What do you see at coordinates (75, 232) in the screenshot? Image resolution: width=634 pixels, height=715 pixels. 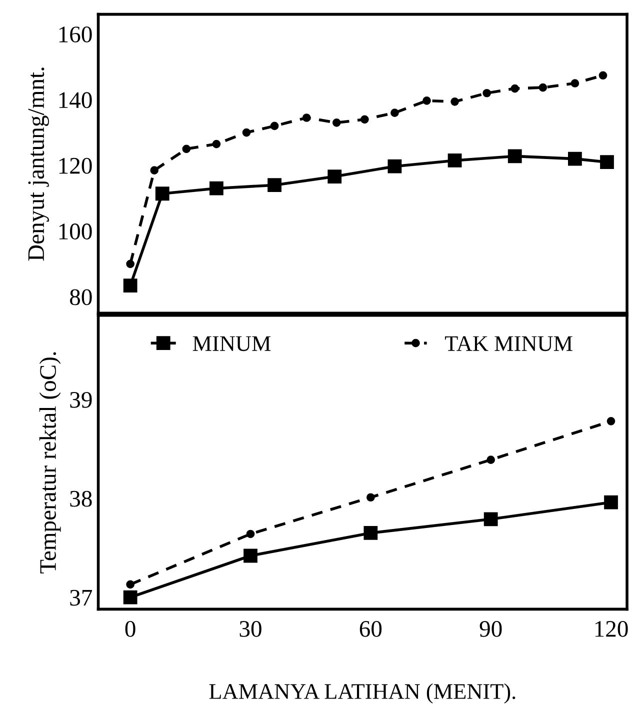 I see `y-tick-label: 100` at bounding box center [75, 232].